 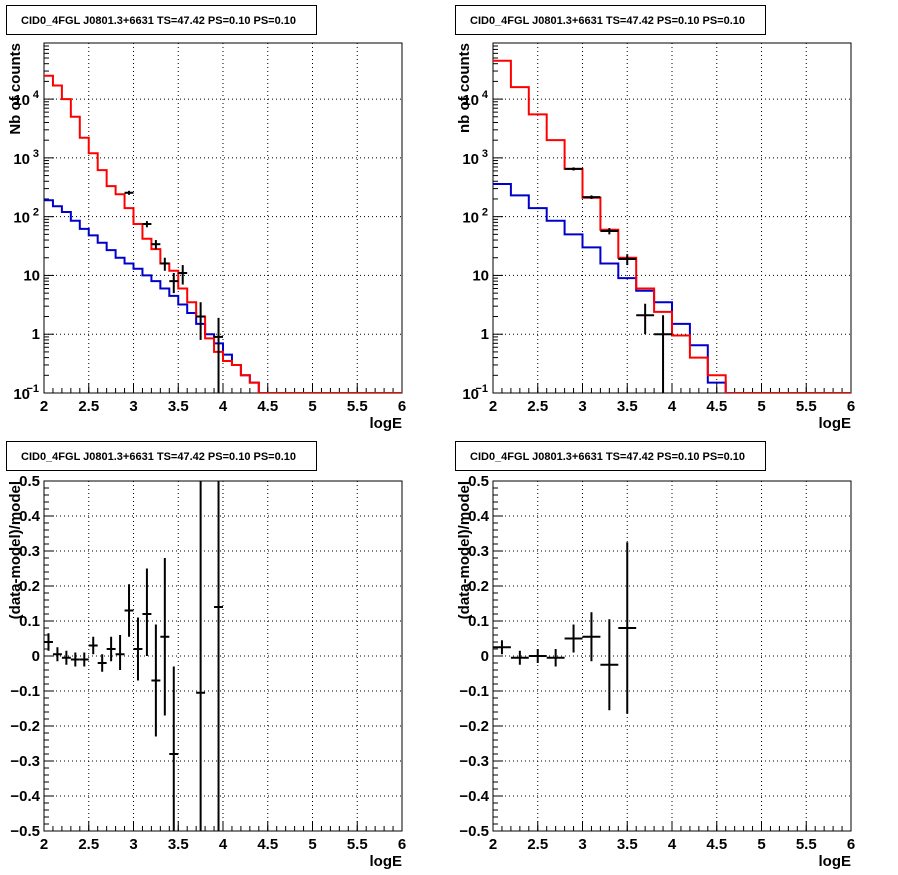 What do you see at coordinates (474, 796) in the screenshot?
I see `y-tick-label: −0.4` at bounding box center [474, 796].